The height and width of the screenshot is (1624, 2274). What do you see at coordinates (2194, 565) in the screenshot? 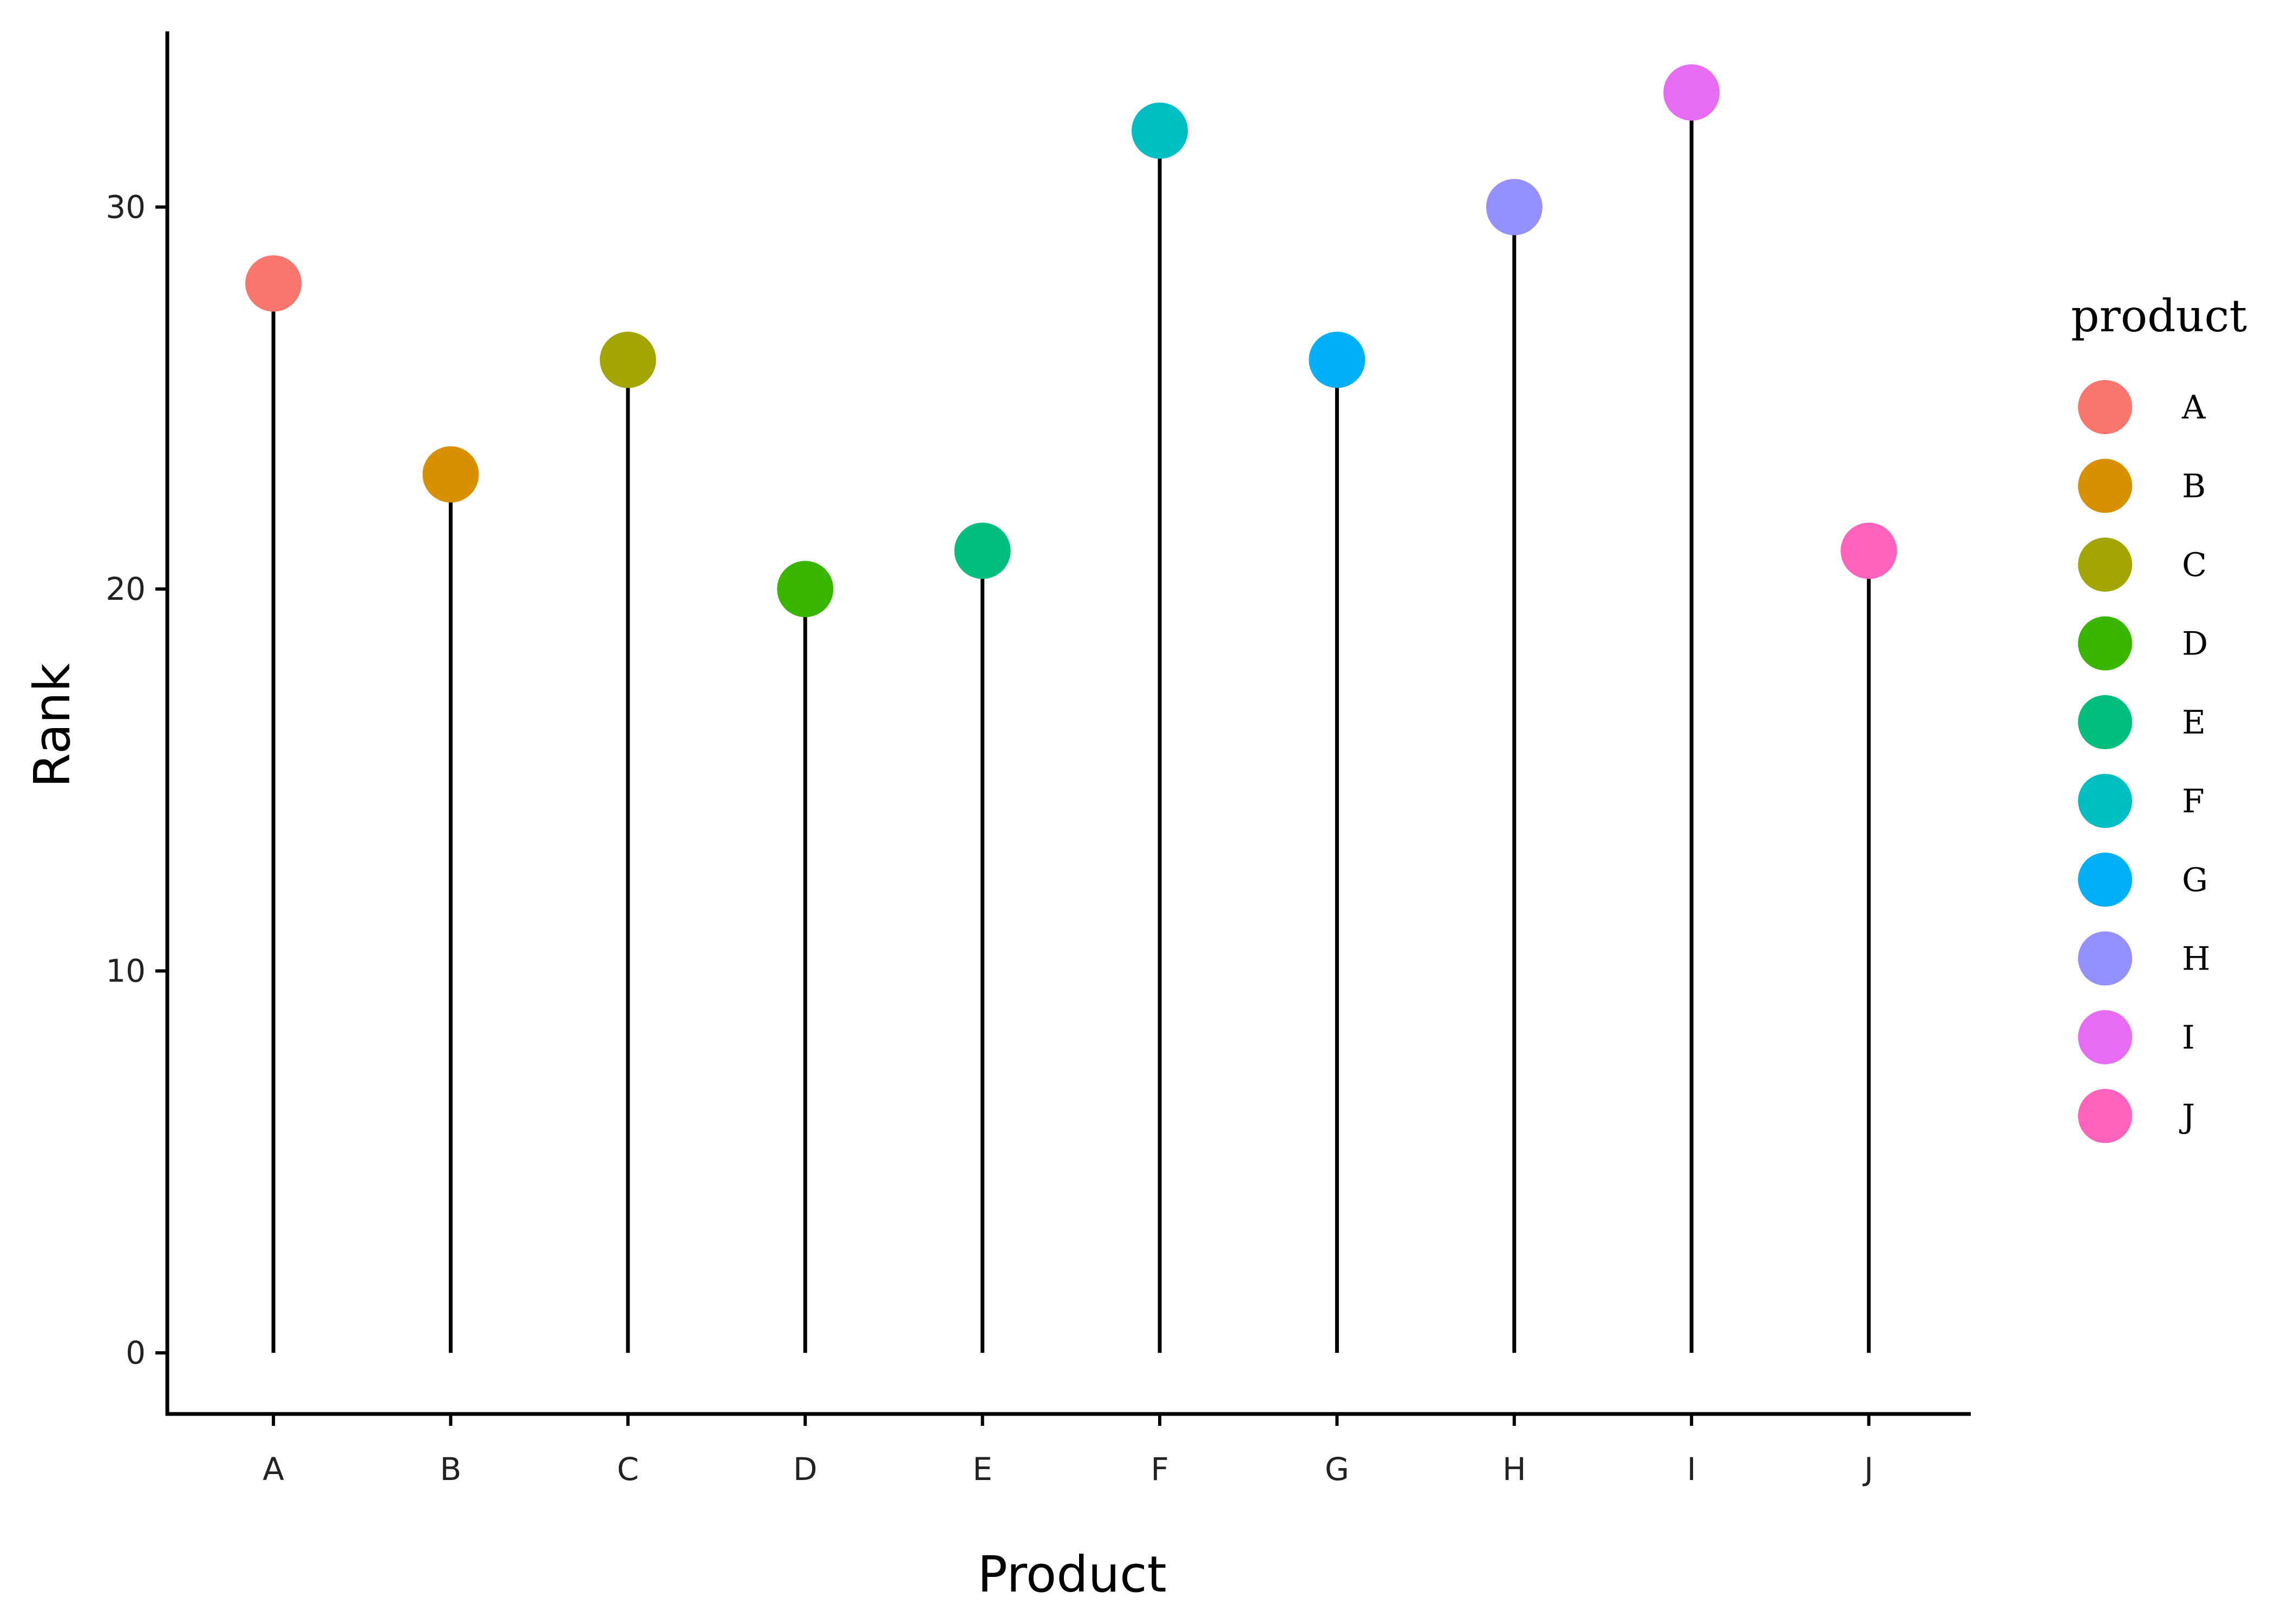
I see `legend-label: C` at bounding box center [2194, 565].